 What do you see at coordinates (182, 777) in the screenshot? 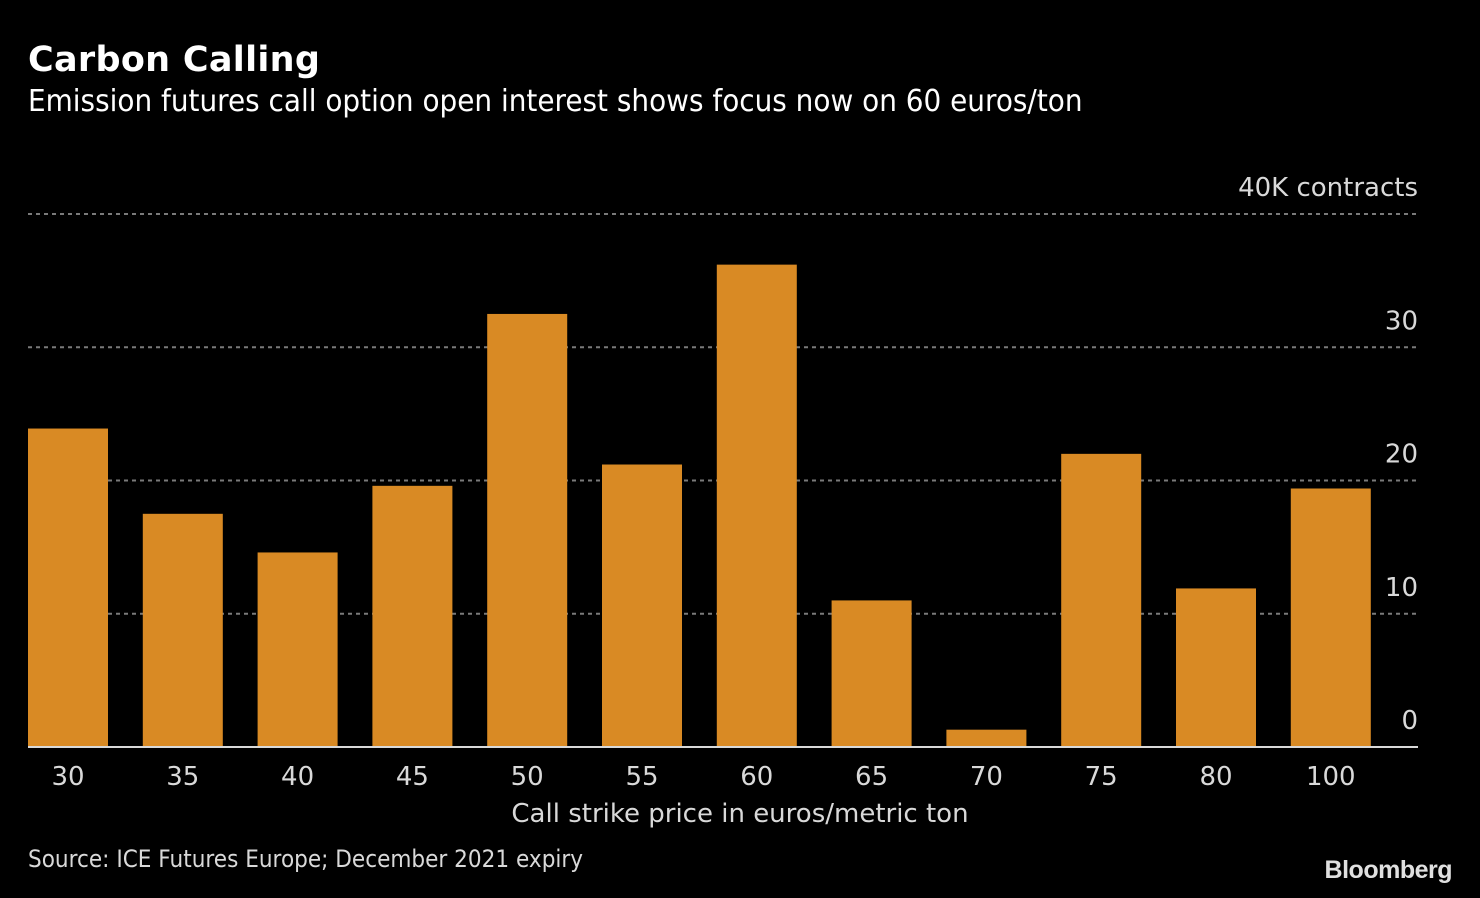
I see `x-tick-label: 35` at bounding box center [182, 777].